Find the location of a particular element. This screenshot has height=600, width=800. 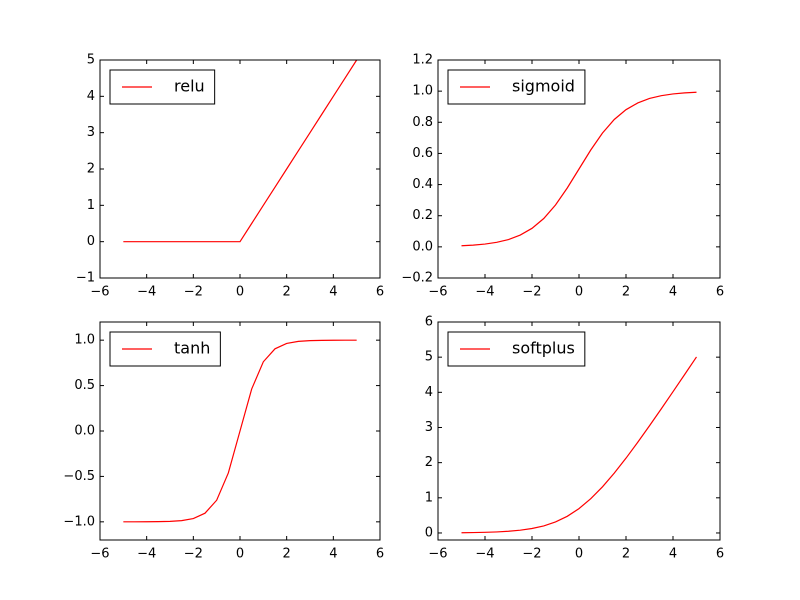

legend: sigmoid is located at coordinates (516, 87).